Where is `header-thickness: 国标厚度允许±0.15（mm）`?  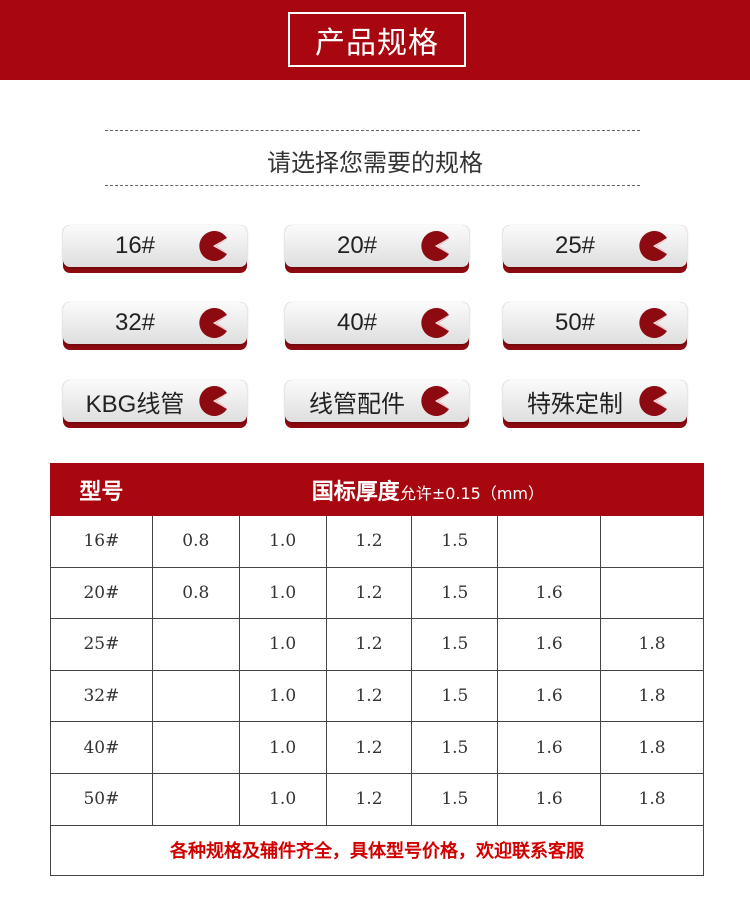 header-thickness: 国标厚度允许±0.15（mm） is located at coordinates (428, 489).